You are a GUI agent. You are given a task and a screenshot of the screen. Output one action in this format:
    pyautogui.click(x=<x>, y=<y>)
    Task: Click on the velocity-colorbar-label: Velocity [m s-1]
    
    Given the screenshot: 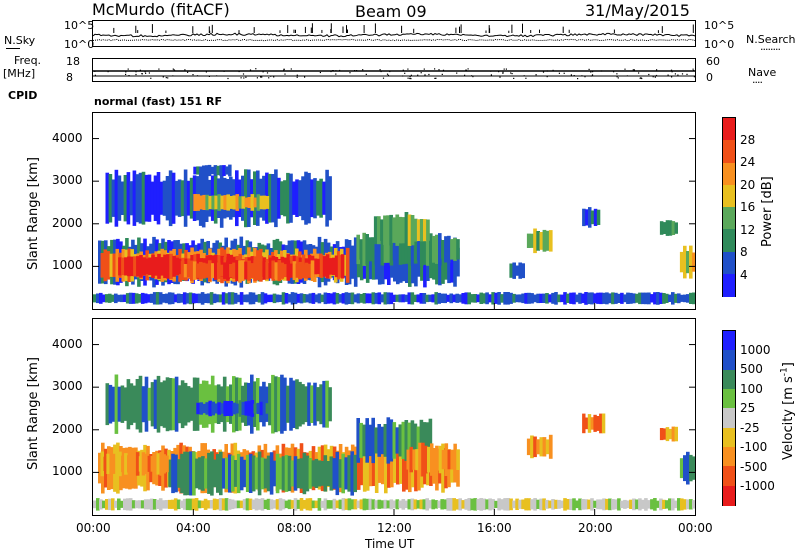 What is the action you would take?
    pyautogui.click(x=788, y=411)
    